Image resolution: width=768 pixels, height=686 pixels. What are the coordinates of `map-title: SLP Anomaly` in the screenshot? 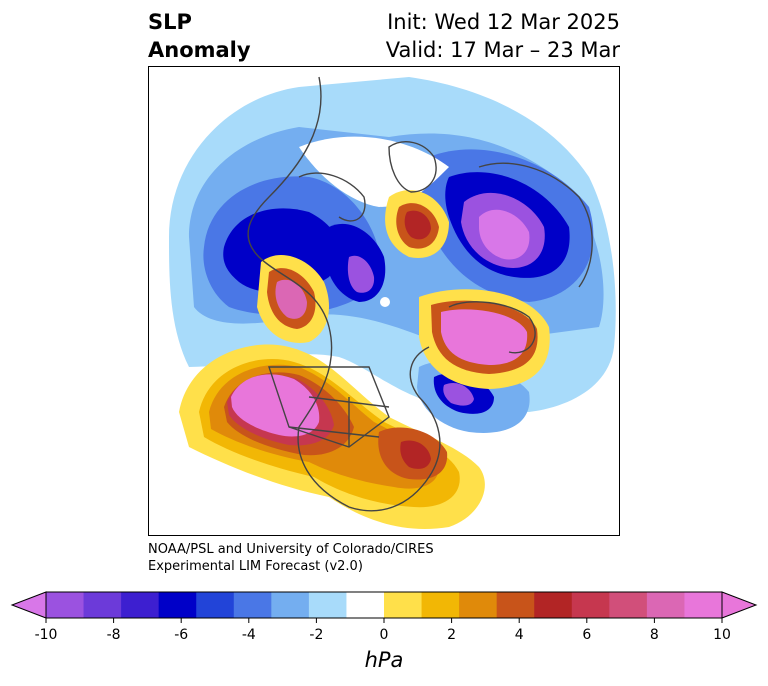 It's located at (199, 36).